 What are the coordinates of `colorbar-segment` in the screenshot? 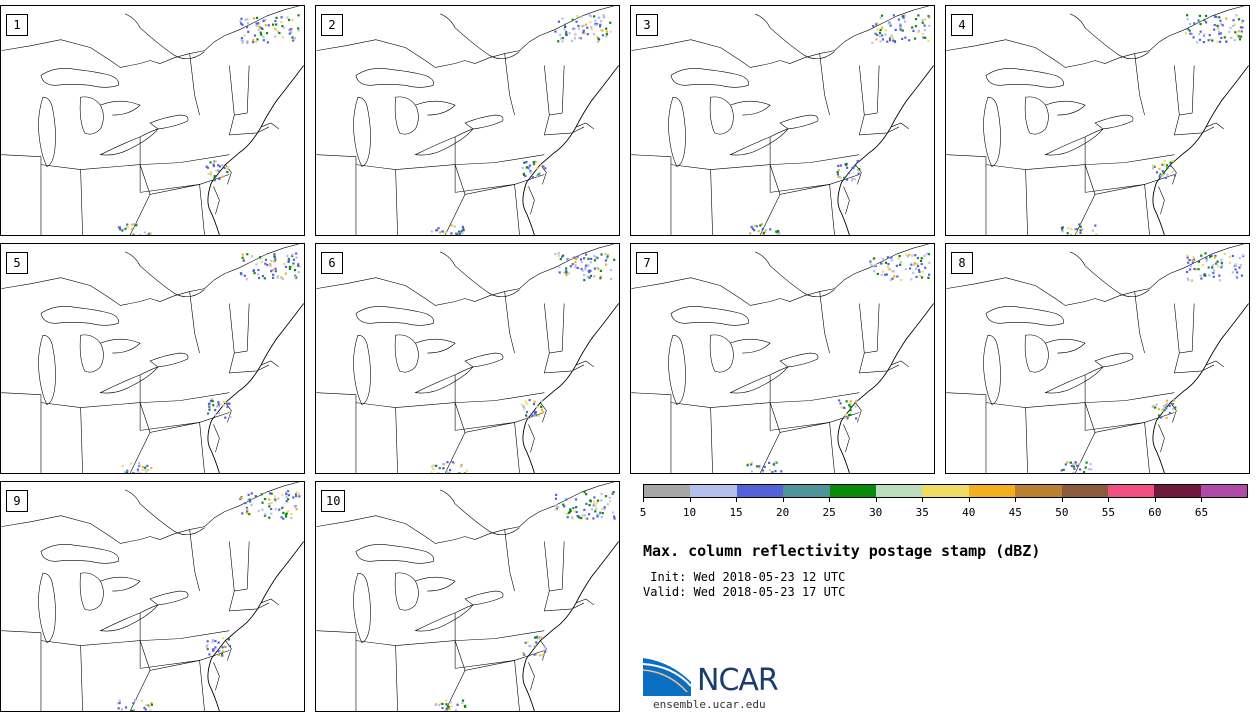 It's located at (760, 491).